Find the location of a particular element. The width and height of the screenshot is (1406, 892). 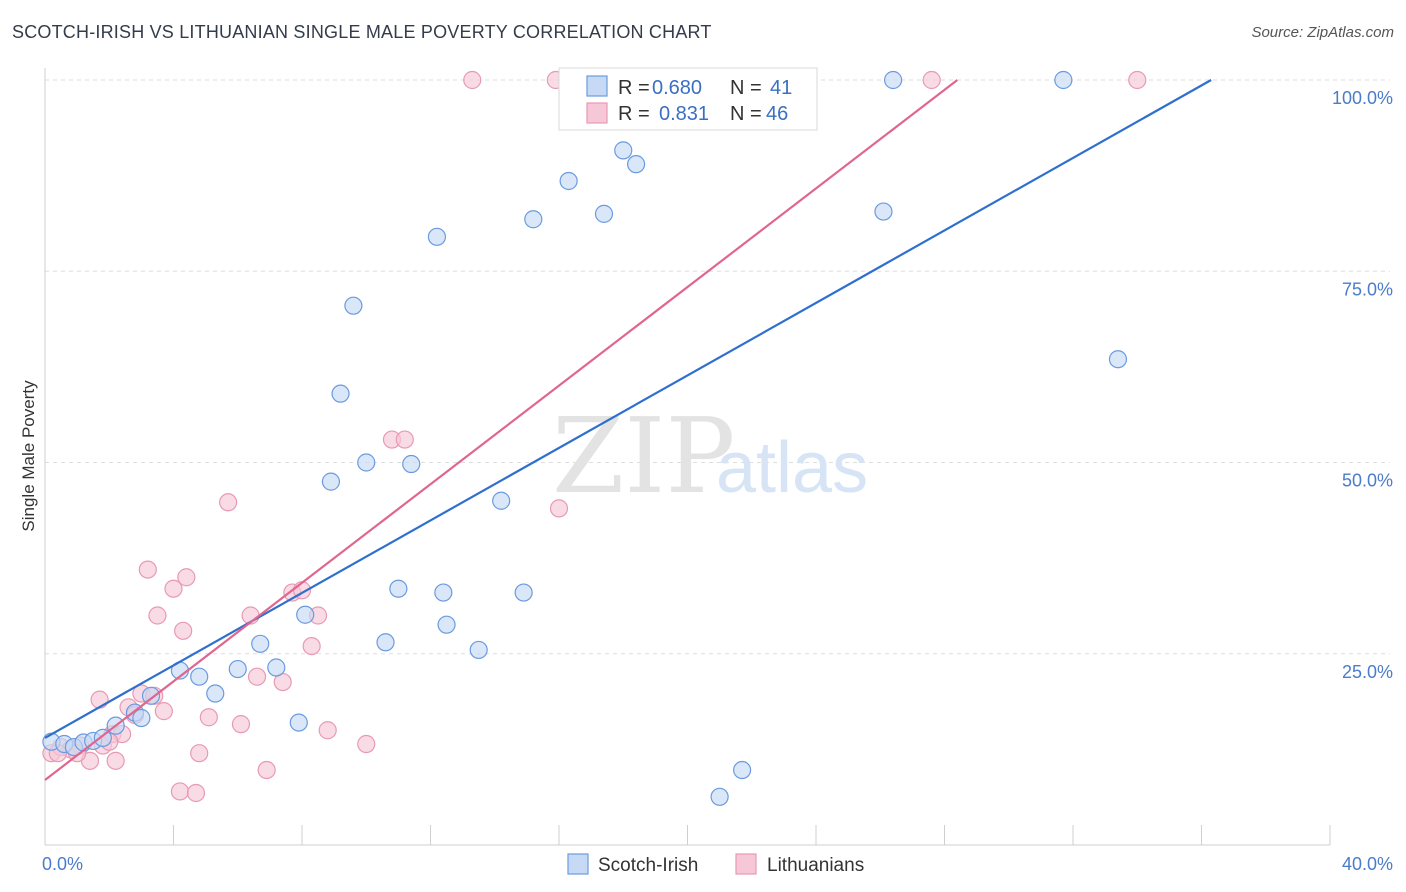

y-tick-label-2: 75.0% is located at coordinates (1367, 289).